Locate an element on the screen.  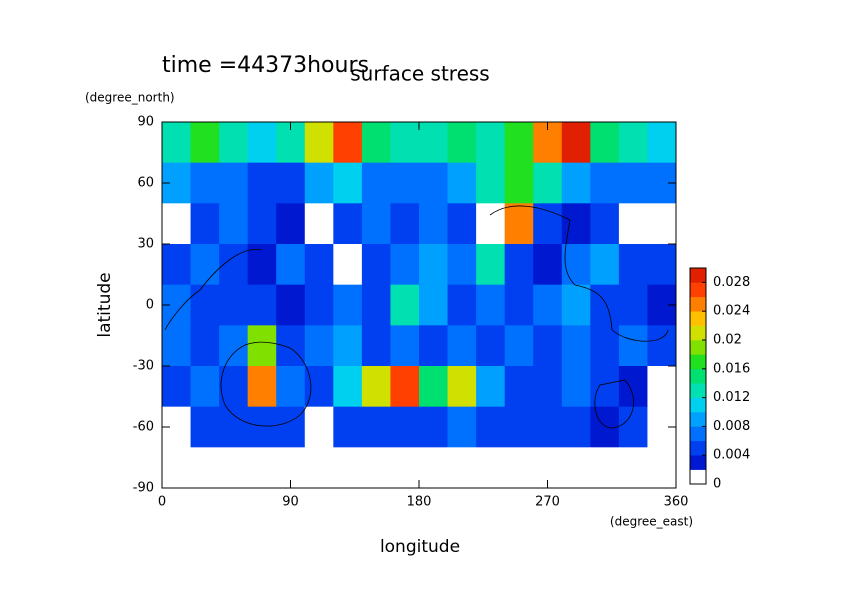
colorbar-tick-label: 0.008 is located at coordinates (731, 426).